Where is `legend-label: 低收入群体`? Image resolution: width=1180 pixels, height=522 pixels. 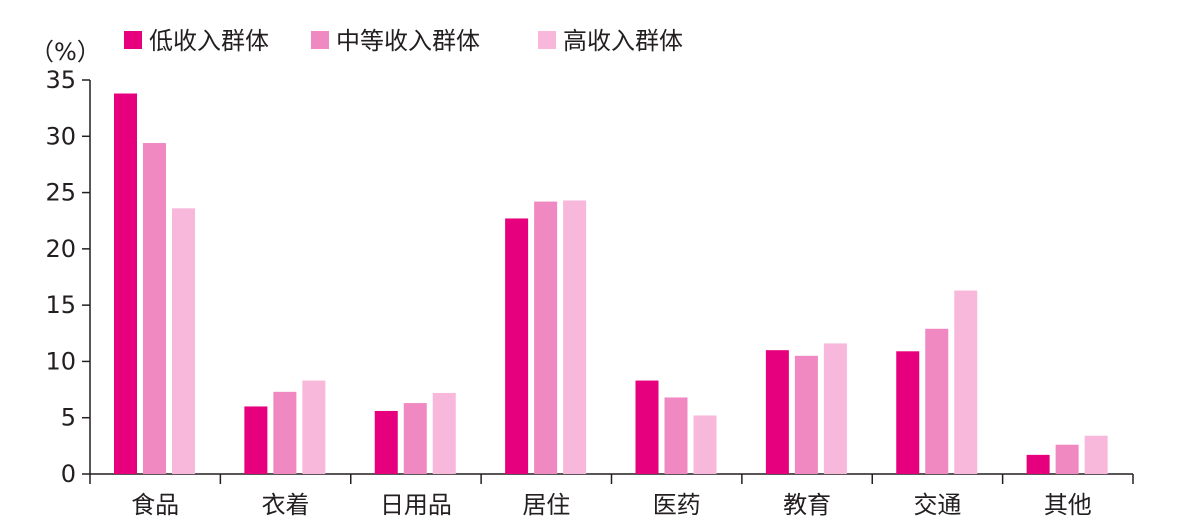 legend-label: 低收入群体 is located at coordinates (209, 41).